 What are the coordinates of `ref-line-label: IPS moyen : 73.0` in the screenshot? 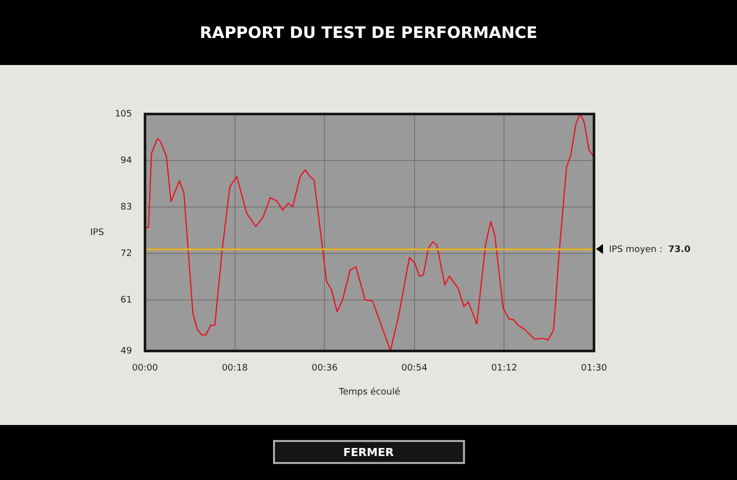 It's located at (649, 249).